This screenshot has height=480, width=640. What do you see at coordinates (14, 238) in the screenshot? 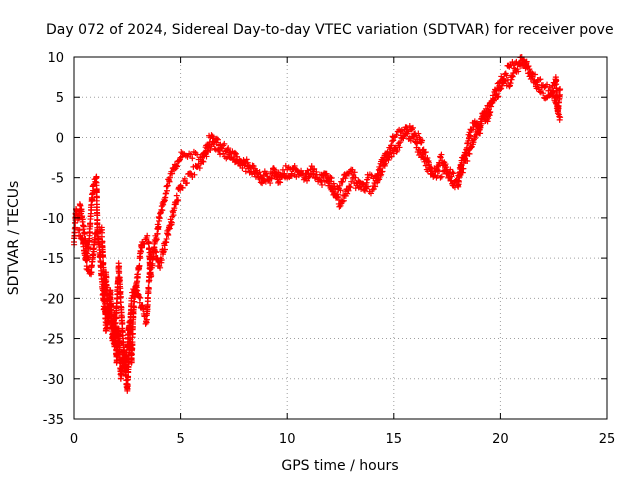
I see `y-axis-title: SDTVAR / TECUs` at bounding box center [14, 238].